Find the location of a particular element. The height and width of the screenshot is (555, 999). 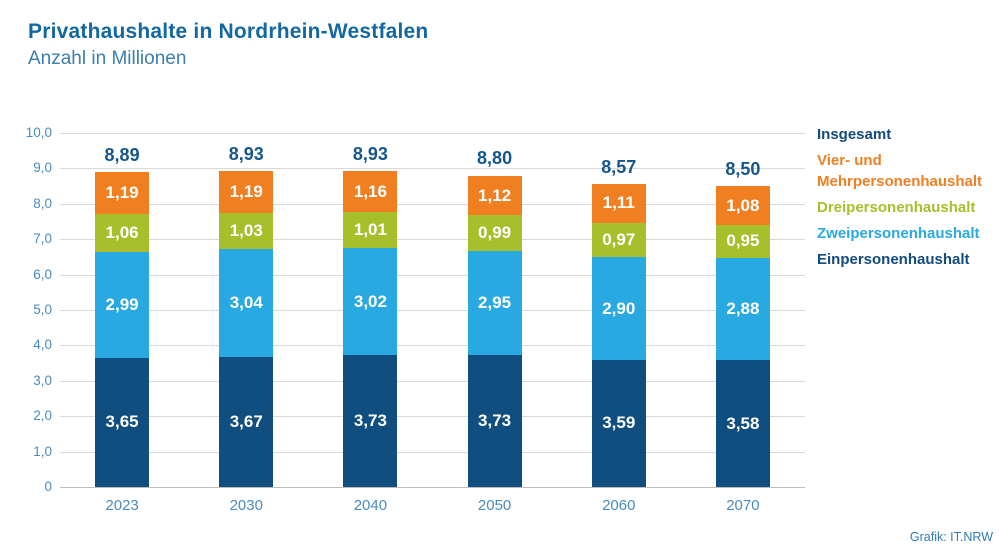

y-axis-tick-label: 4,0 is located at coordinates (42, 345).